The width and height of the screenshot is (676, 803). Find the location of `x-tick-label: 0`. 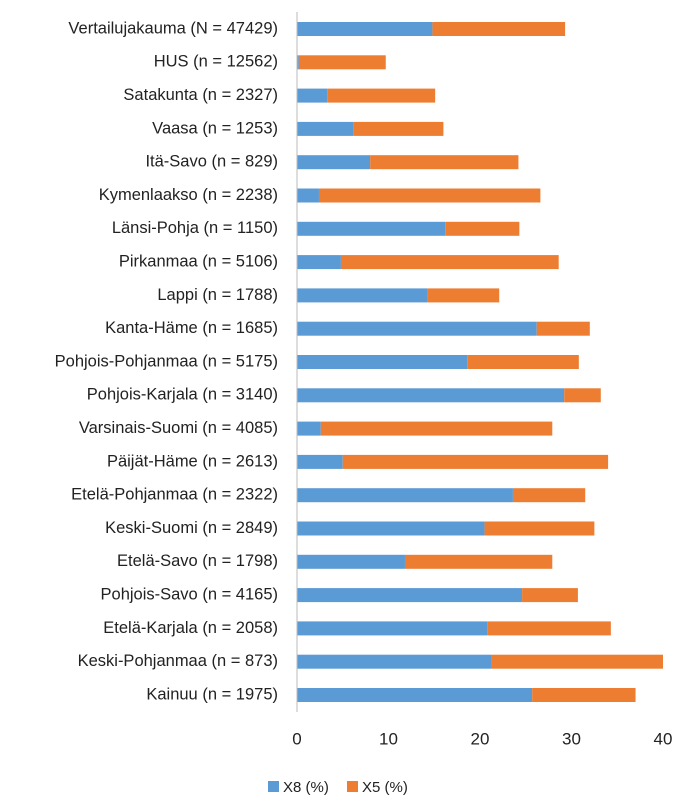

x-tick-label: 0 is located at coordinates (296, 738).